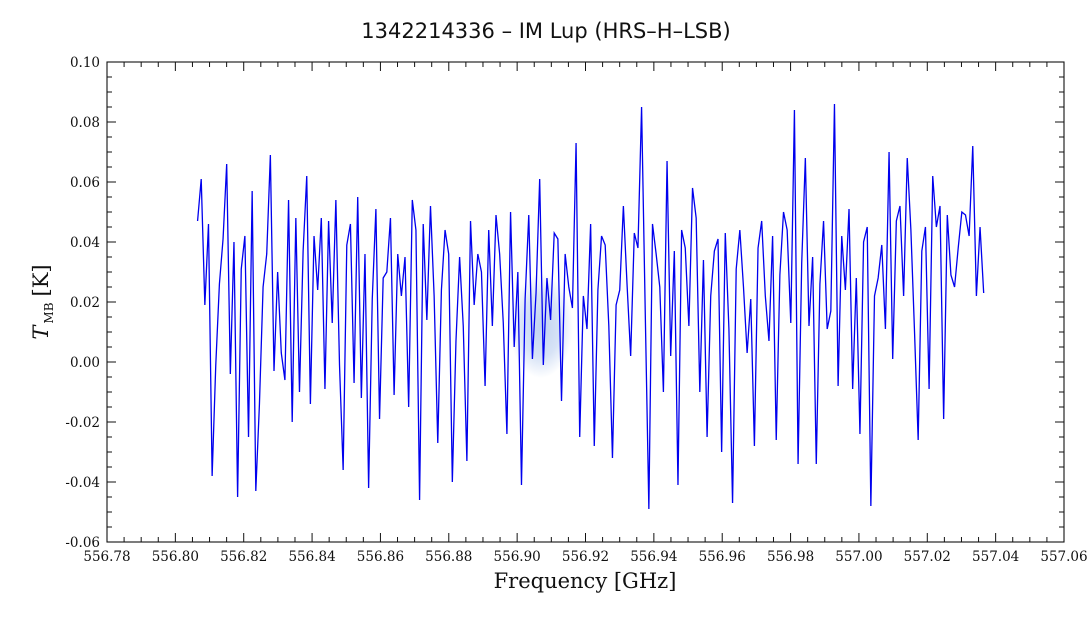 The height and width of the screenshot is (618, 1090). Describe the element at coordinates (85, 243) in the screenshot. I see `y-tick-label: 0.04` at that location.